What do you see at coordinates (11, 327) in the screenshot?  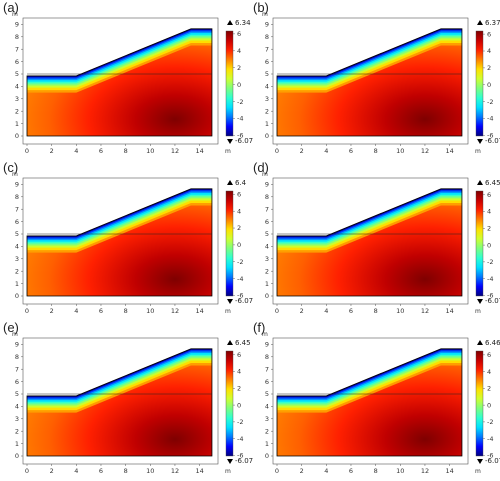 I see `panel-label: (e)` at bounding box center [11, 327].